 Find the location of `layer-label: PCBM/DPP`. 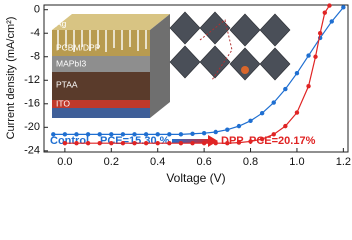

layer-label: PCBM/DPP is located at coordinates (78, 47).